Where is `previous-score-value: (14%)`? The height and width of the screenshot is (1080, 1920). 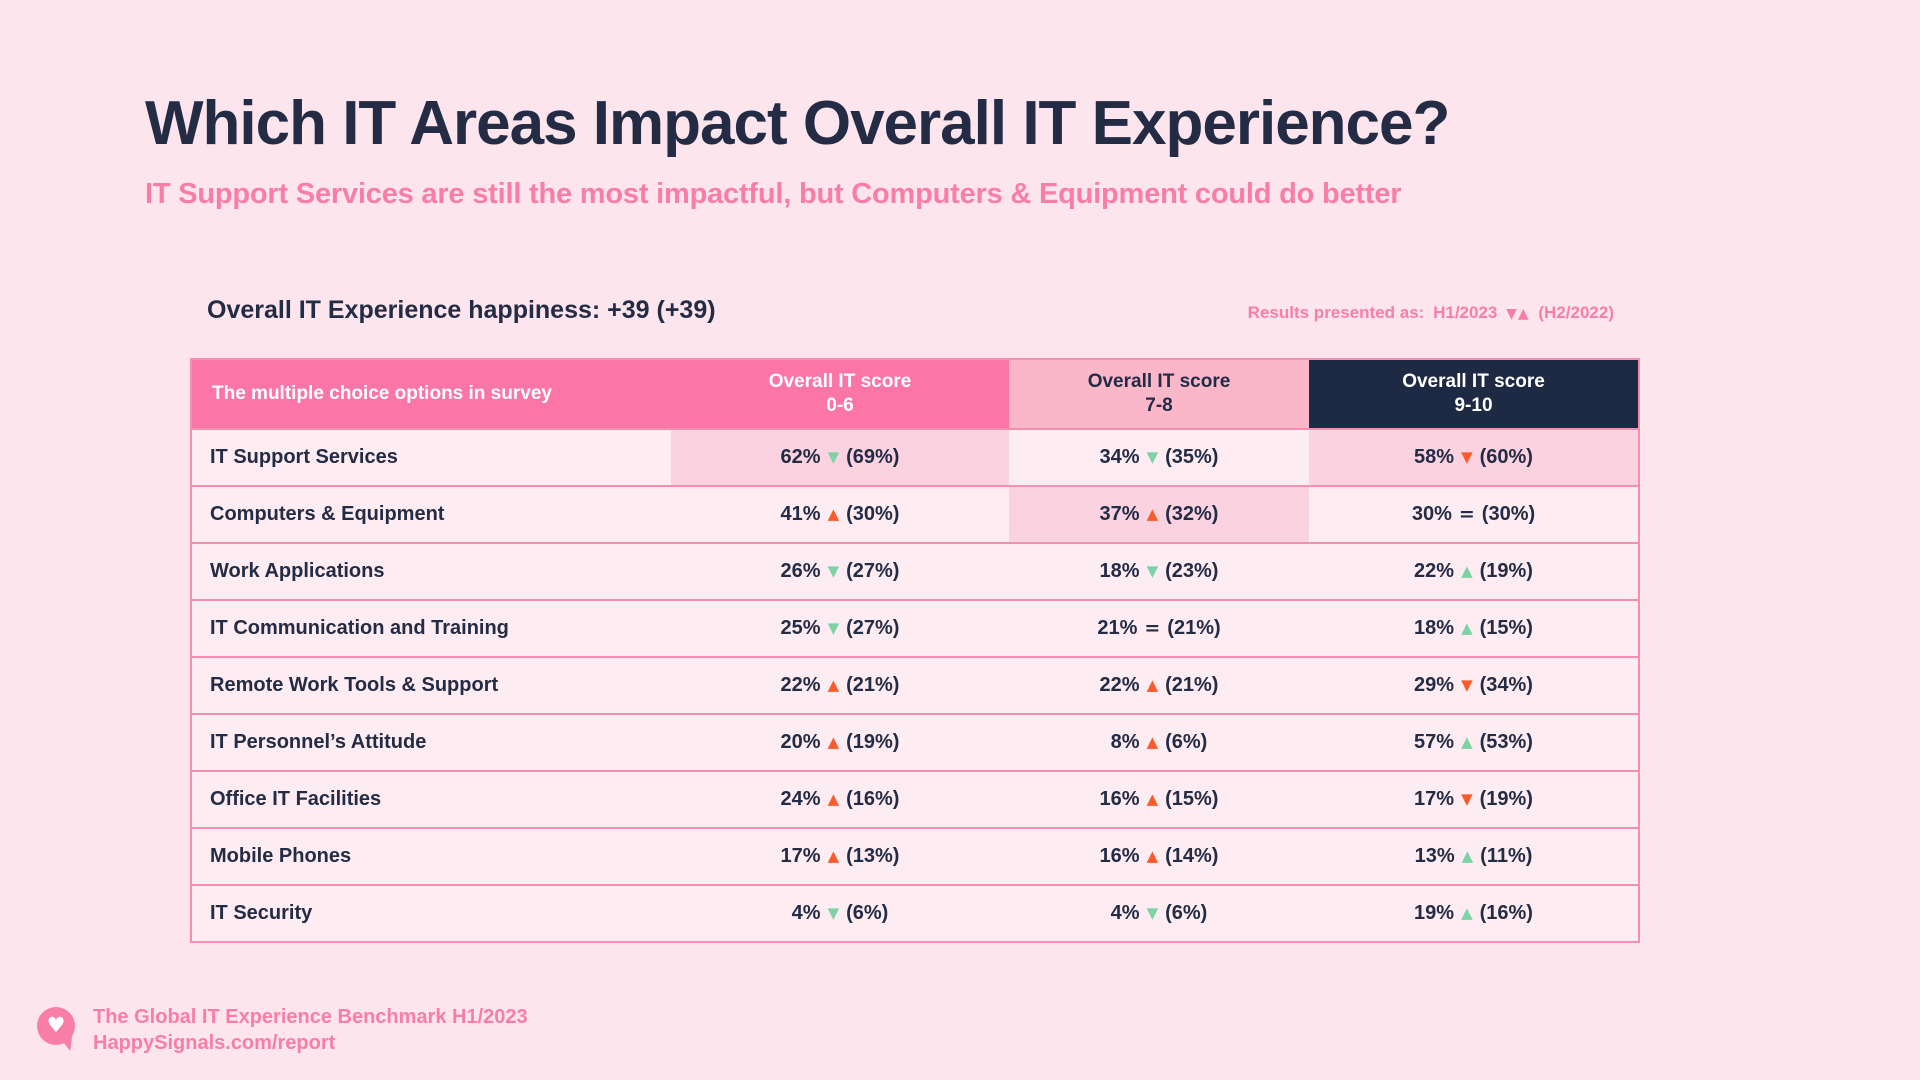 previous-score-value: (14%) is located at coordinates (1192, 856).